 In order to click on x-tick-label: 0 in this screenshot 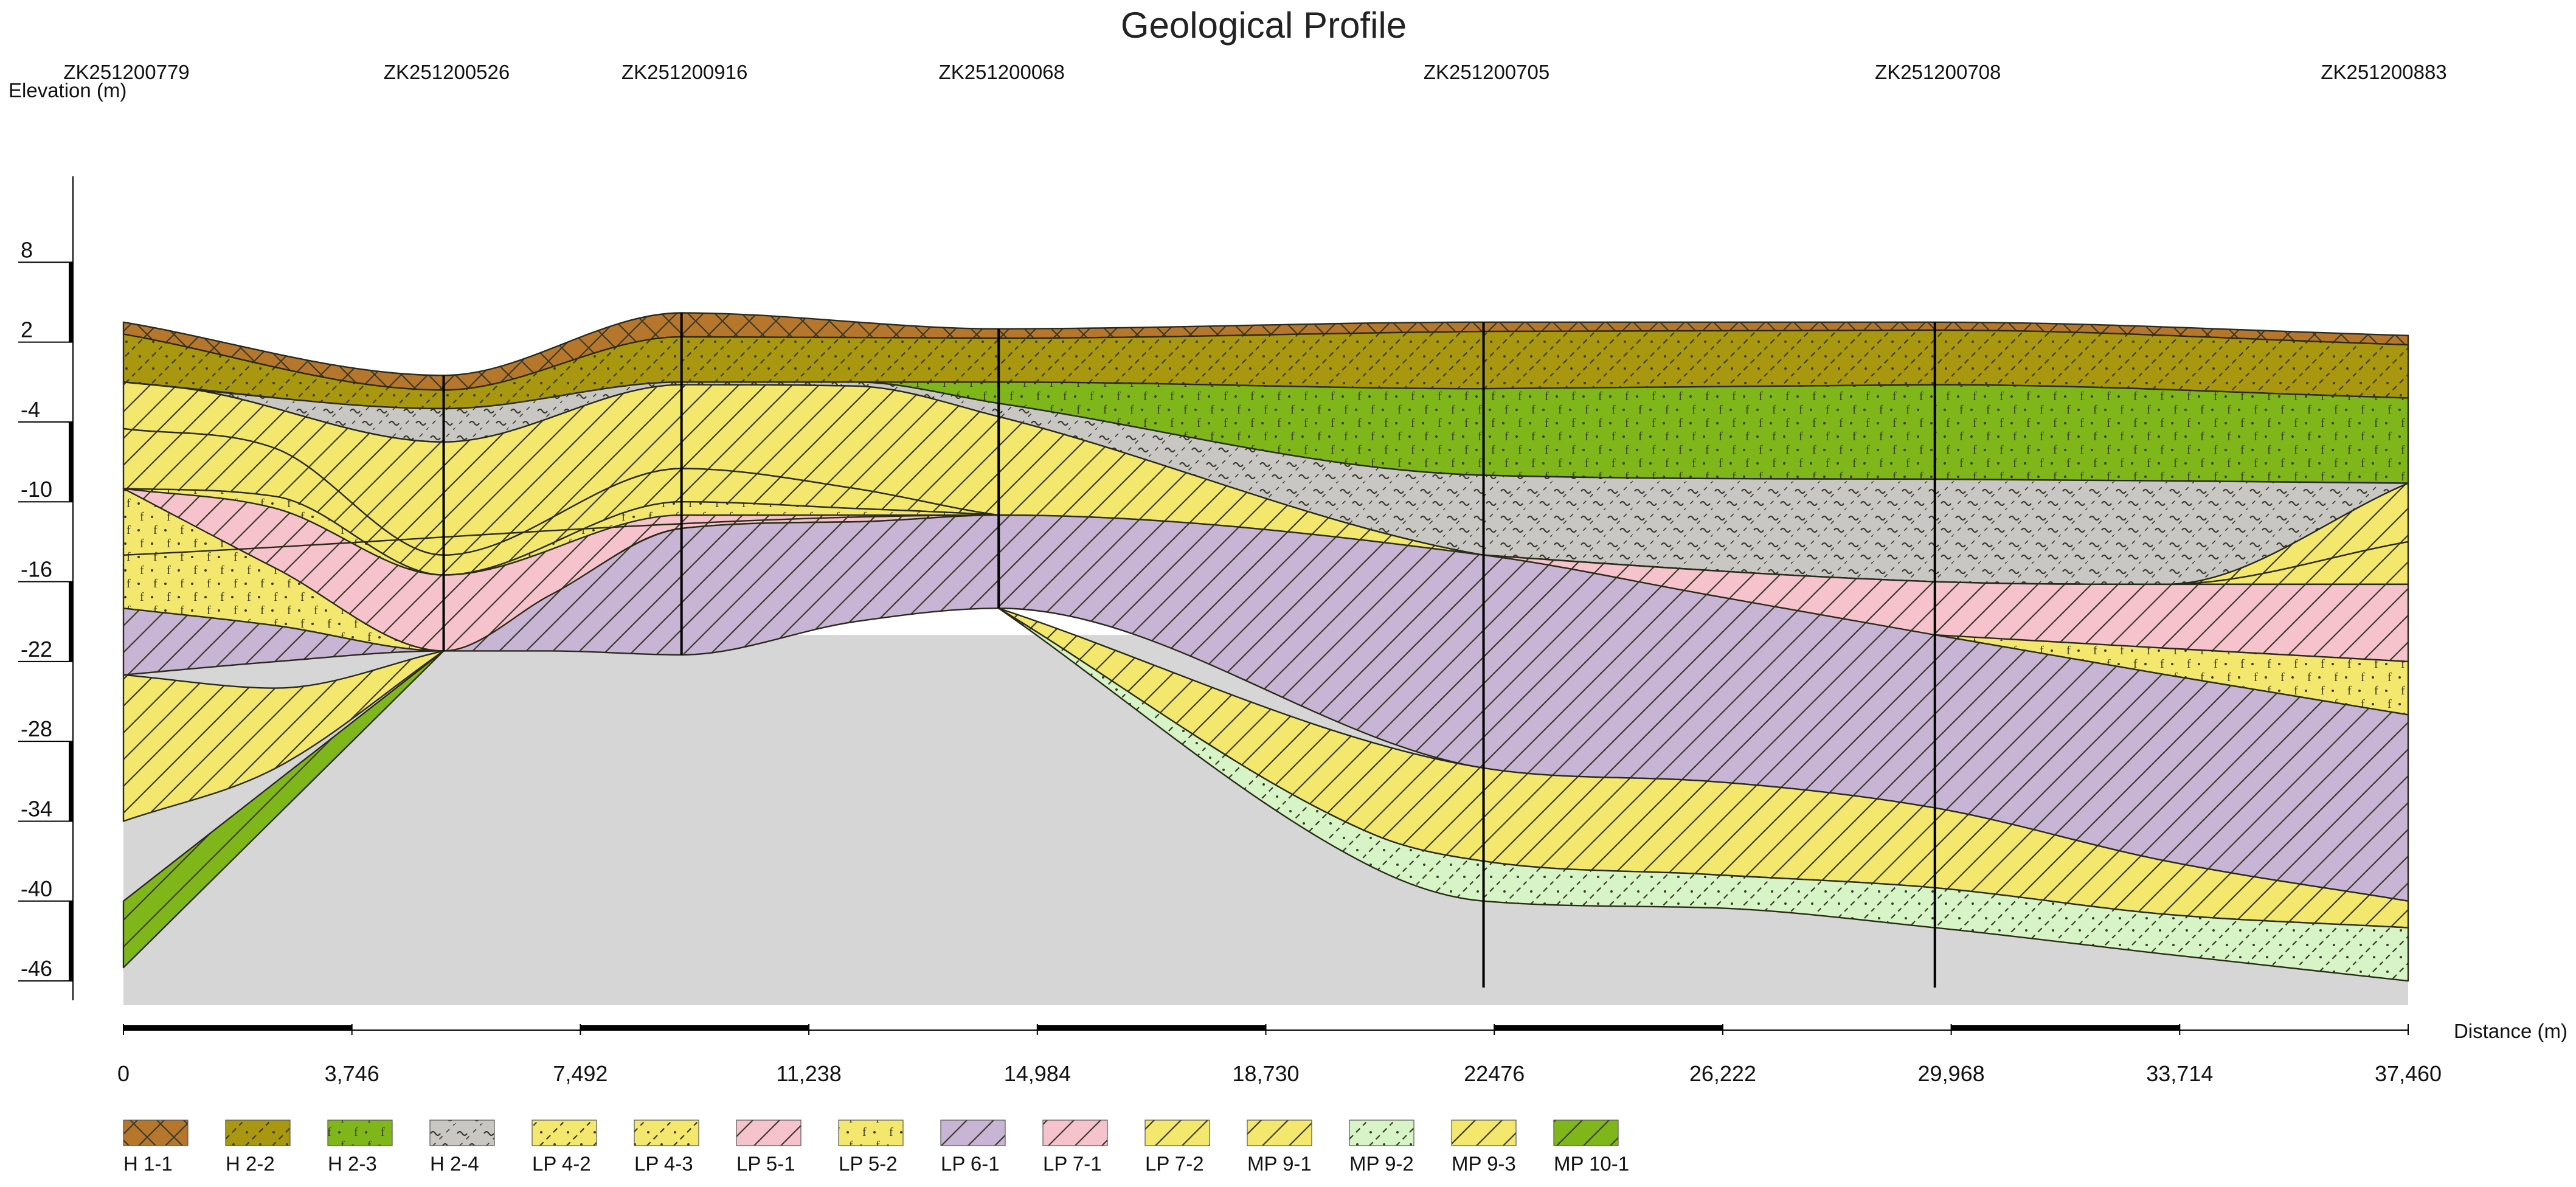, I will do `click(123, 1074)`.